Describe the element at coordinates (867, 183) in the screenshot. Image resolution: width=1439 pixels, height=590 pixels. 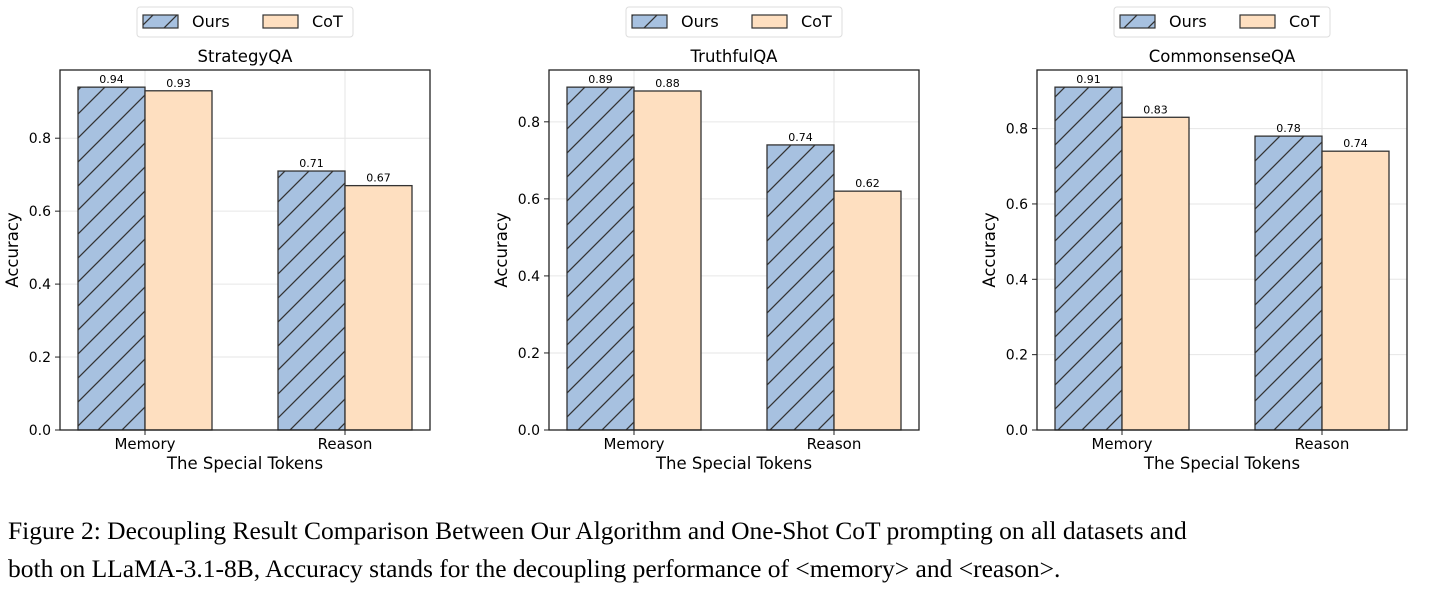
I see `data-label: 0.62` at that location.